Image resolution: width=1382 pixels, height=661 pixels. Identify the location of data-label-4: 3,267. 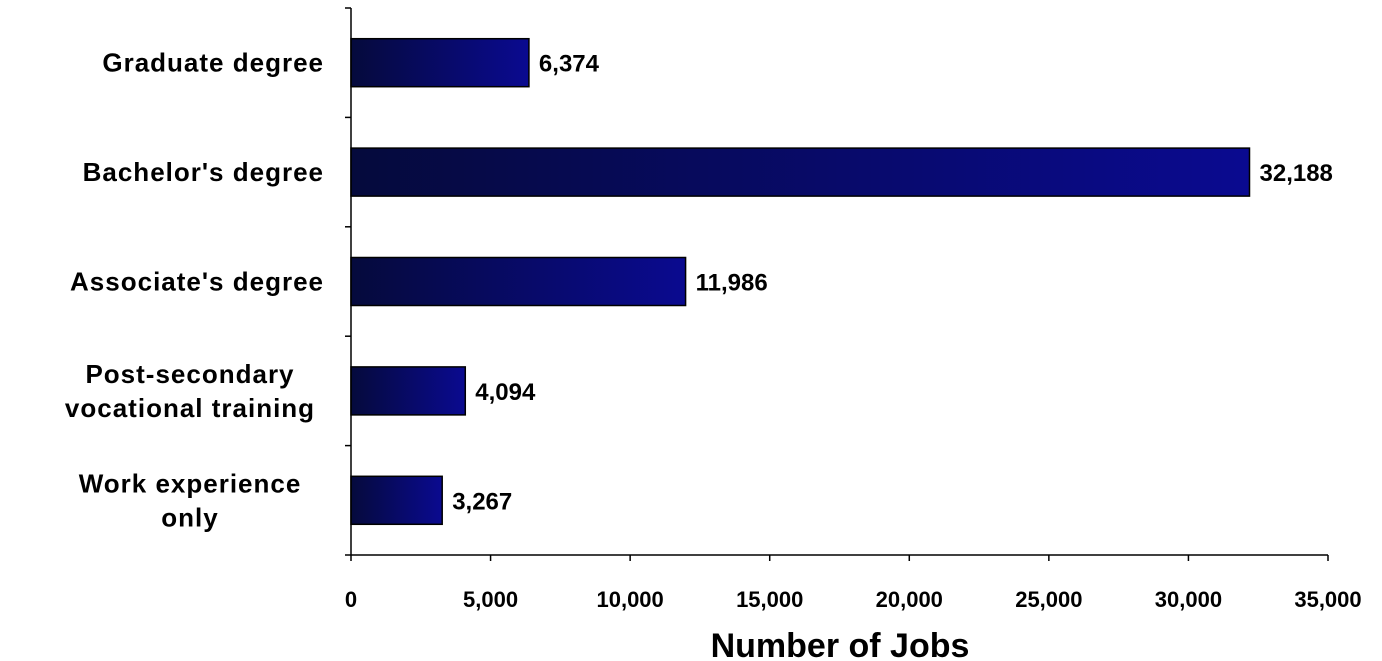
(482, 501).